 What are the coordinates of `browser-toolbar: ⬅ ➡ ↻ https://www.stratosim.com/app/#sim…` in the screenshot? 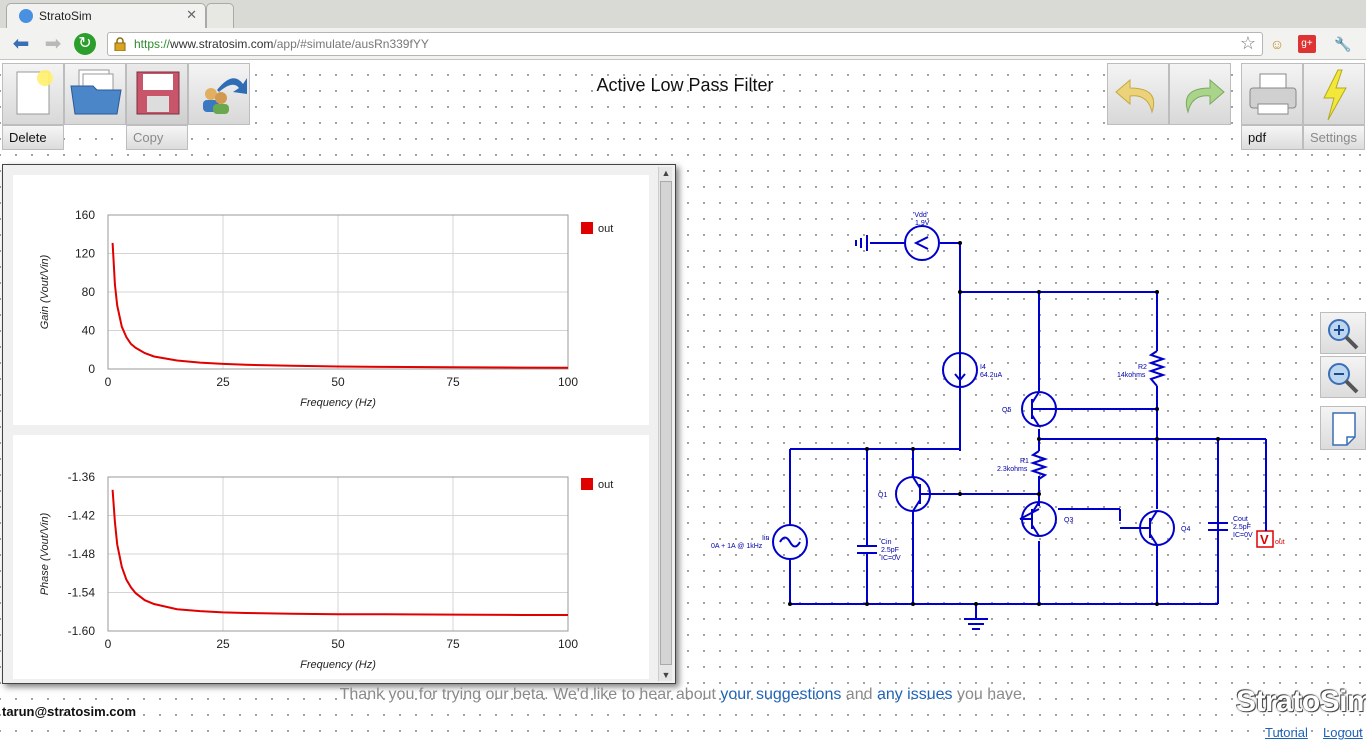 It's located at (683, 44).